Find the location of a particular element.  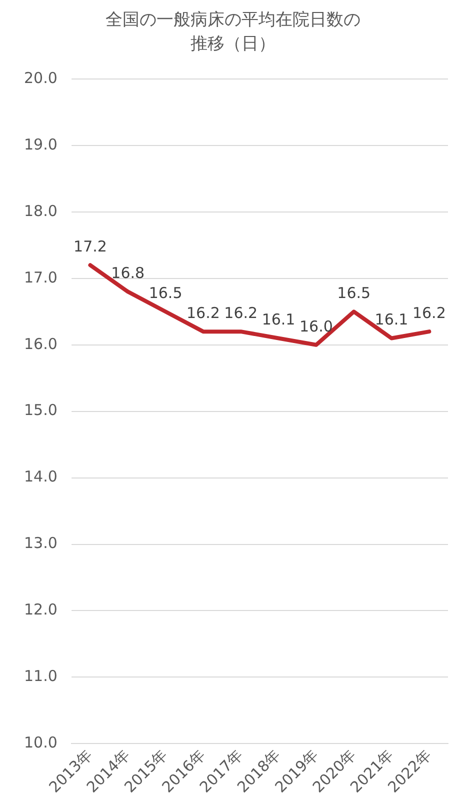

y-tick-label: 13.0 is located at coordinates (41, 543).